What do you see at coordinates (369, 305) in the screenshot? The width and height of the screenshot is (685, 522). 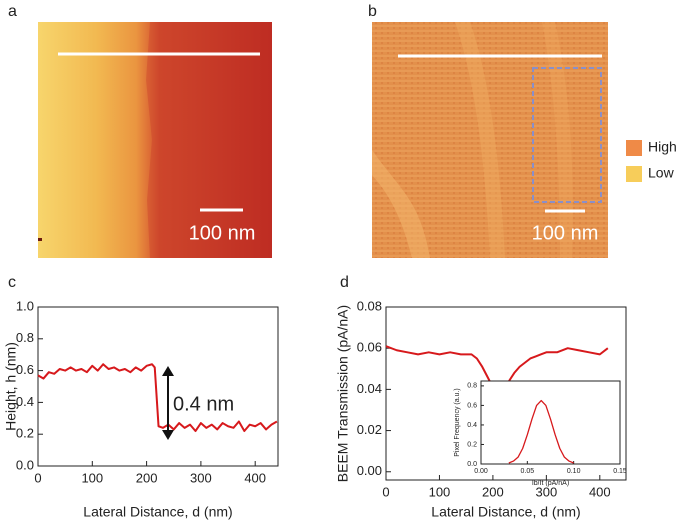 I see `y-tick-label: 0.08` at bounding box center [369, 305].